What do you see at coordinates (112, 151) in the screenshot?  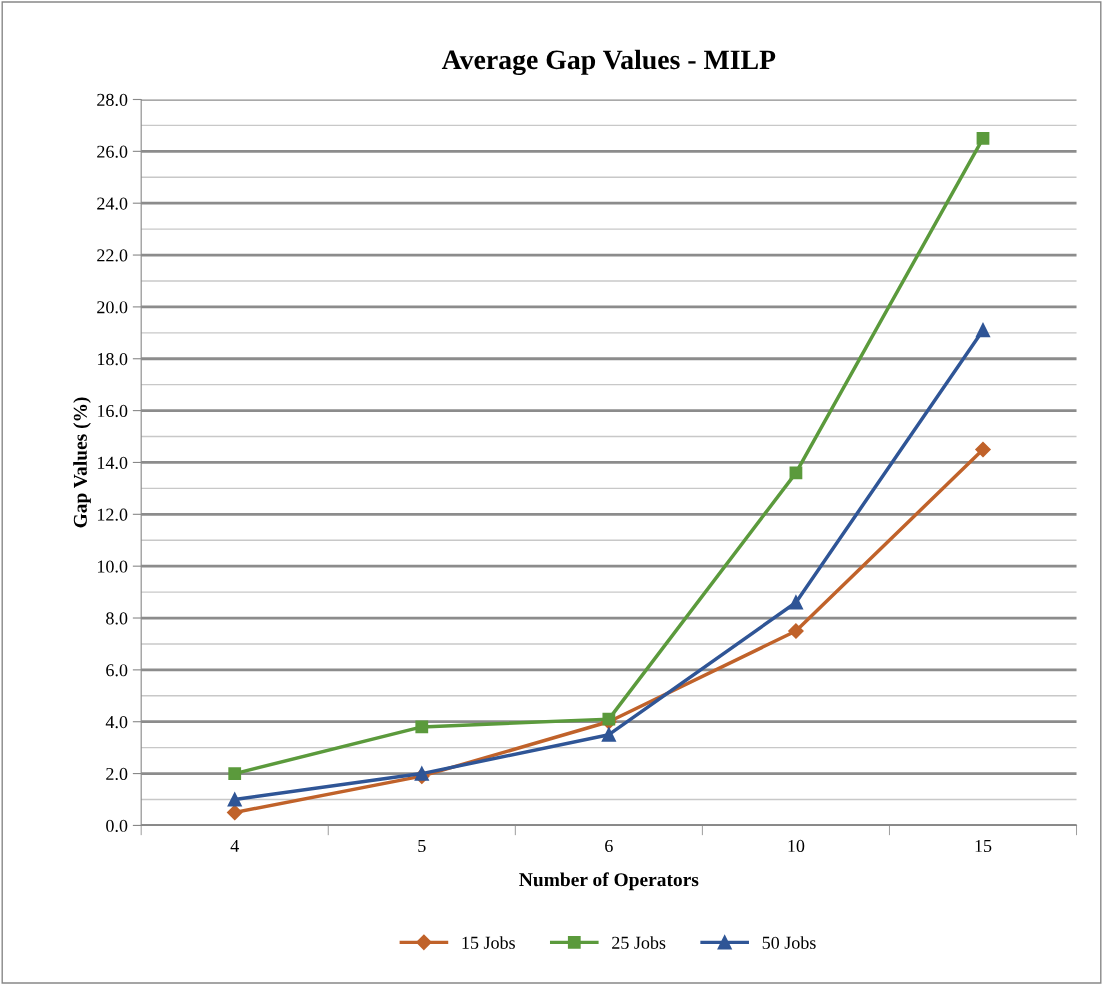 I see `y-tick-label: 26.0` at bounding box center [112, 151].